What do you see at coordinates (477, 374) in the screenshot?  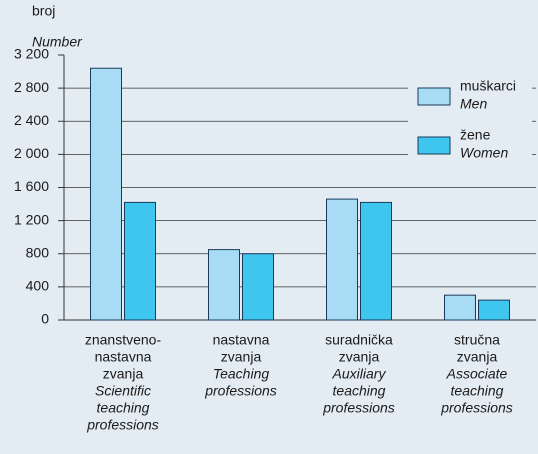 I see `x-tick-label-en: Associate` at bounding box center [477, 374].